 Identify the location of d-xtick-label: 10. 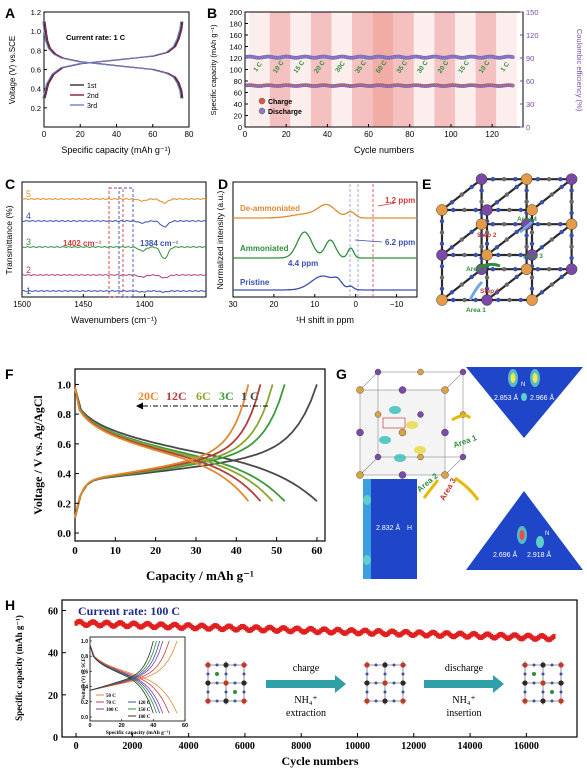
(314, 304).